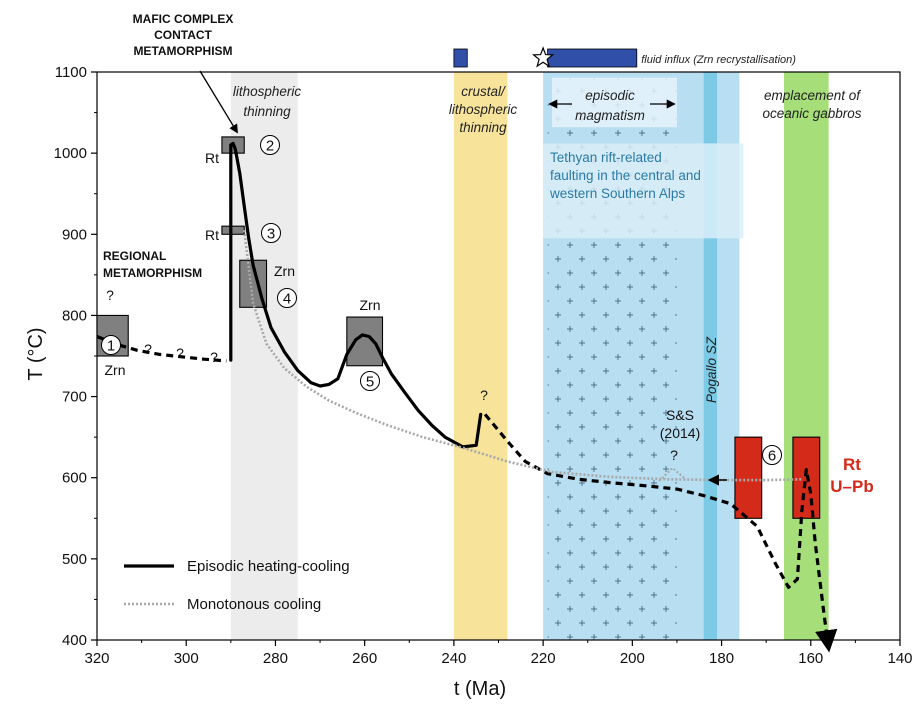 The image size is (917, 704). I want to click on y-tick-label: 1000, so click(70, 153).